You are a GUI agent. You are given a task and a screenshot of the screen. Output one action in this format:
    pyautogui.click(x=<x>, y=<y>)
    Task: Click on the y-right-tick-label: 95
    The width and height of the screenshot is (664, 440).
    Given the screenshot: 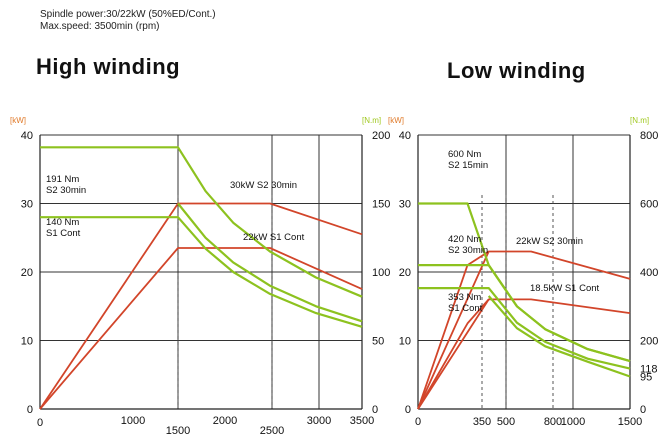 What is the action you would take?
    pyautogui.click(x=646, y=377)
    